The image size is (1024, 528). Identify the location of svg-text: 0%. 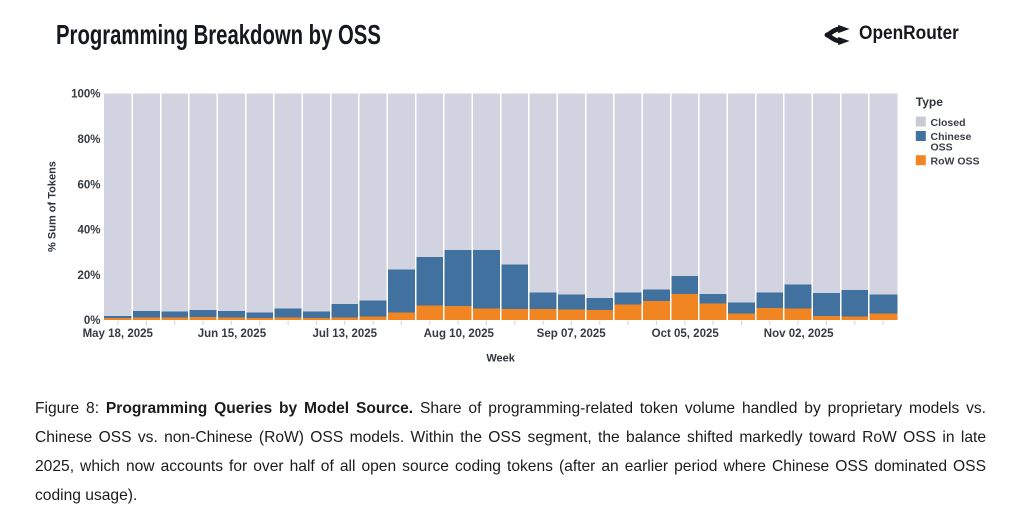
(92, 321).